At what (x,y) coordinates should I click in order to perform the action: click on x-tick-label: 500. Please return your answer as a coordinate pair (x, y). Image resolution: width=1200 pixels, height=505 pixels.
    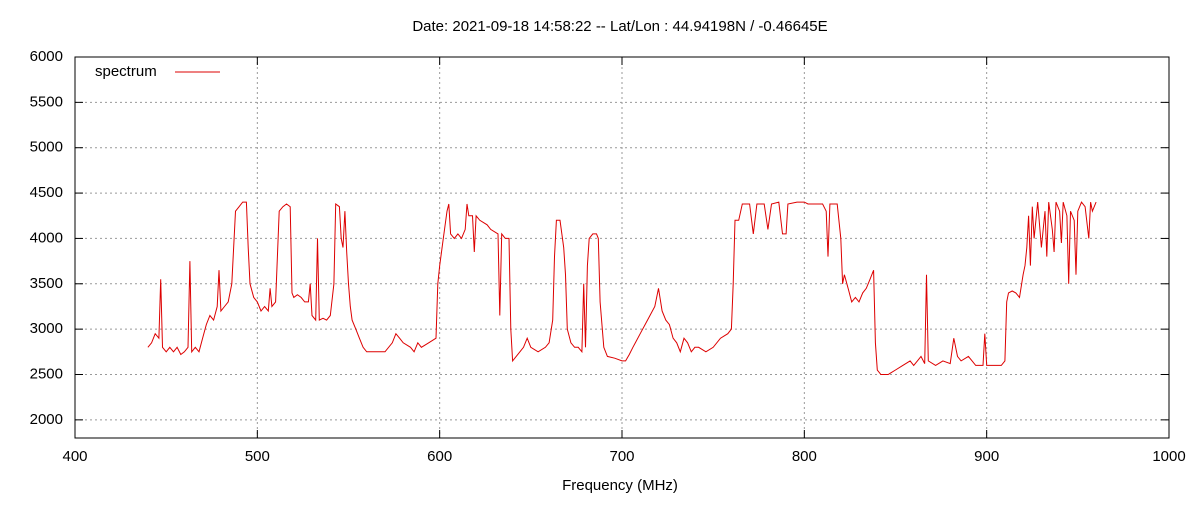
    Looking at the image, I should click on (257, 456).